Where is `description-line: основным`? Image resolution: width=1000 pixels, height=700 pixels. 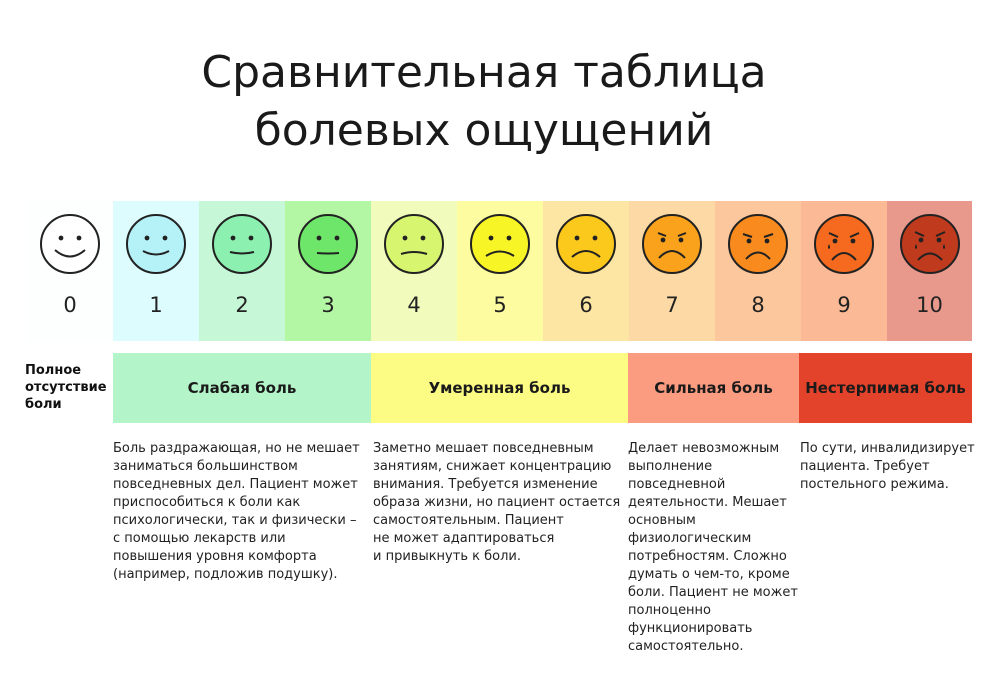 description-line: основным is located at coordinates (662, 520).